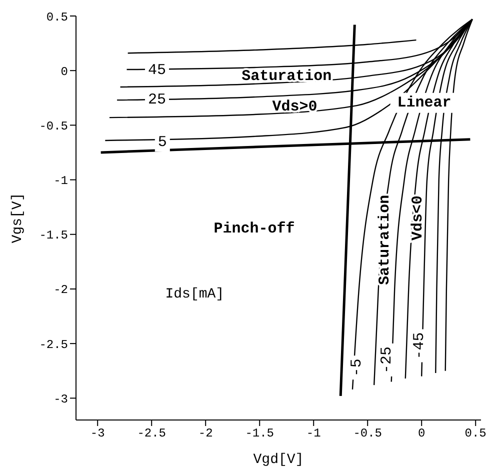 This screenshot has height=473, width=495. What do you see at coordinates (157, 100) in the screenshot?
I see `annotation: 25` at bounding box center [157, 100].